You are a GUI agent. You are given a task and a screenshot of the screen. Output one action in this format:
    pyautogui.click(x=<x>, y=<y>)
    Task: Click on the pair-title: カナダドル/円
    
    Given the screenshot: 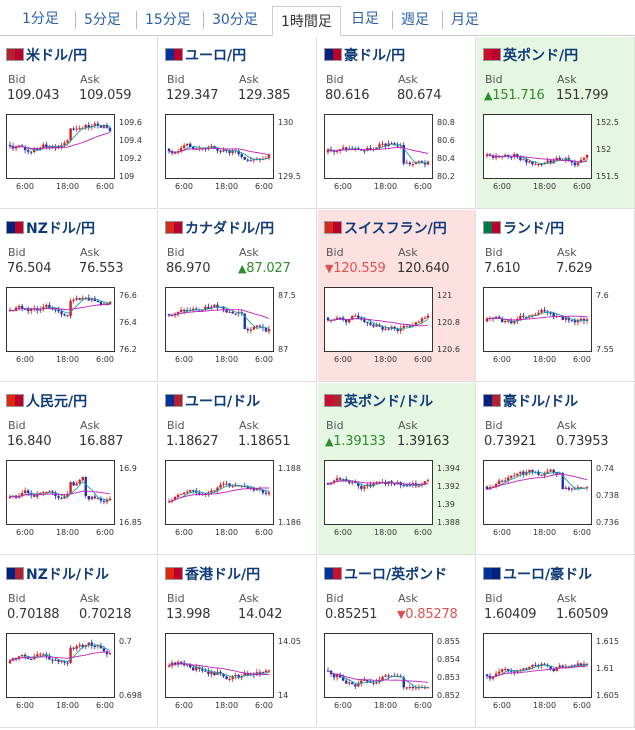 What is the action you would take?
    pyautogui.click(x=219, y=228)
    